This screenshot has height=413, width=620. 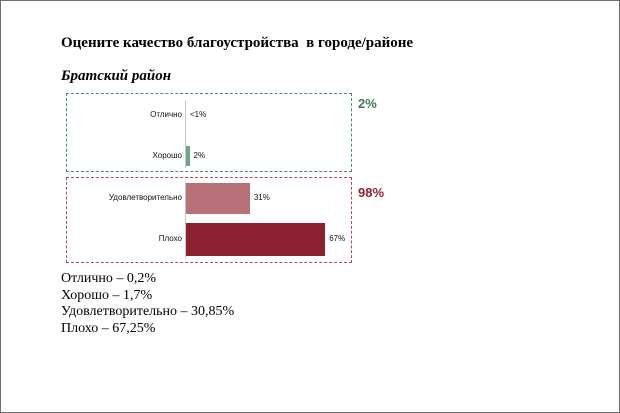 What do you see at coordinates (367, 103) in the screenshot?
I see `positive-group-total: 2%` at bounding box center [367, 103].